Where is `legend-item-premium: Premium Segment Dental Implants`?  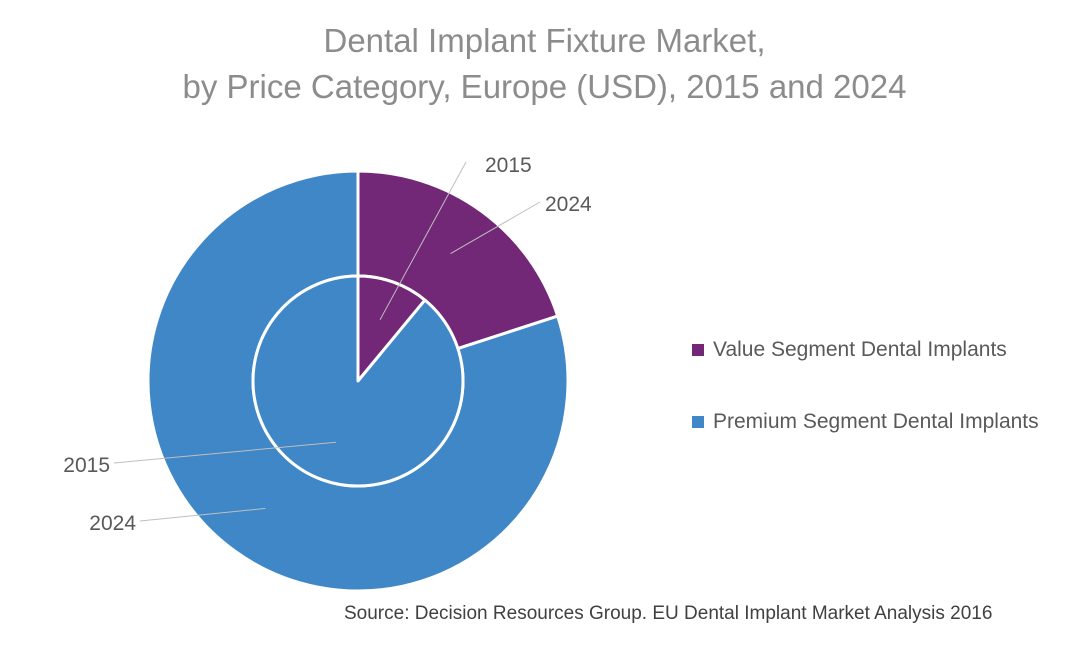
legend-item-premium: Premium Segment Dental Implants is located at coordinates (865, 422).